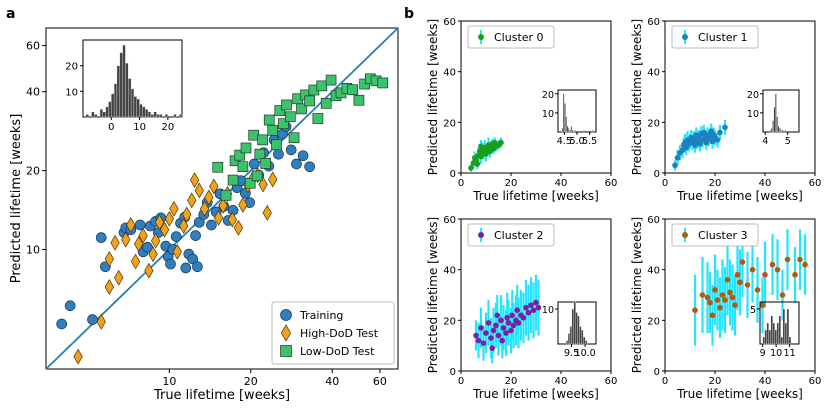 Image resolution: width=830 pixels, height=415 pixels. Describe the element at coordinates (33, 250) in the screenshot. I see `y-tick-label: 10` at that location.